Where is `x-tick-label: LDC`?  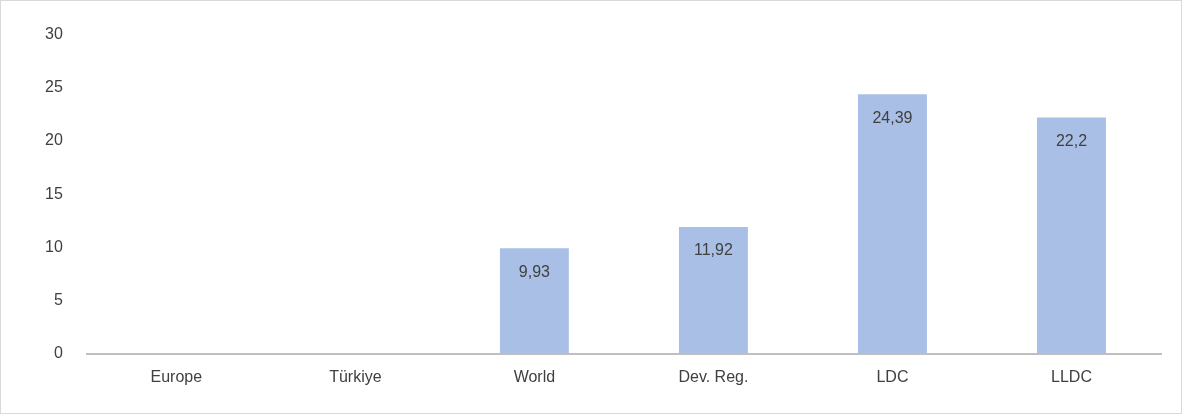
x-tick-label: LDC is located at coordinates (892, 376).